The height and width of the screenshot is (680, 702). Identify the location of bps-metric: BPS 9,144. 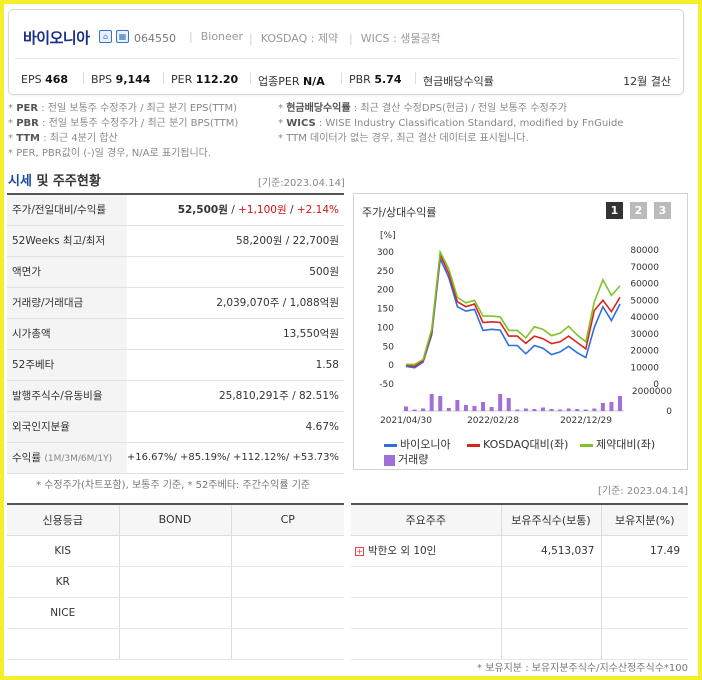
(121, 79).